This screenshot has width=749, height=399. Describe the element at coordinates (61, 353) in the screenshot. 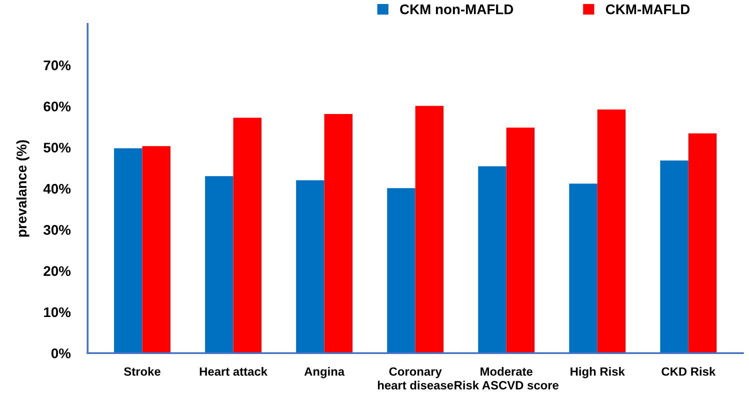

I see `y-tick-label: 0%` at that location.